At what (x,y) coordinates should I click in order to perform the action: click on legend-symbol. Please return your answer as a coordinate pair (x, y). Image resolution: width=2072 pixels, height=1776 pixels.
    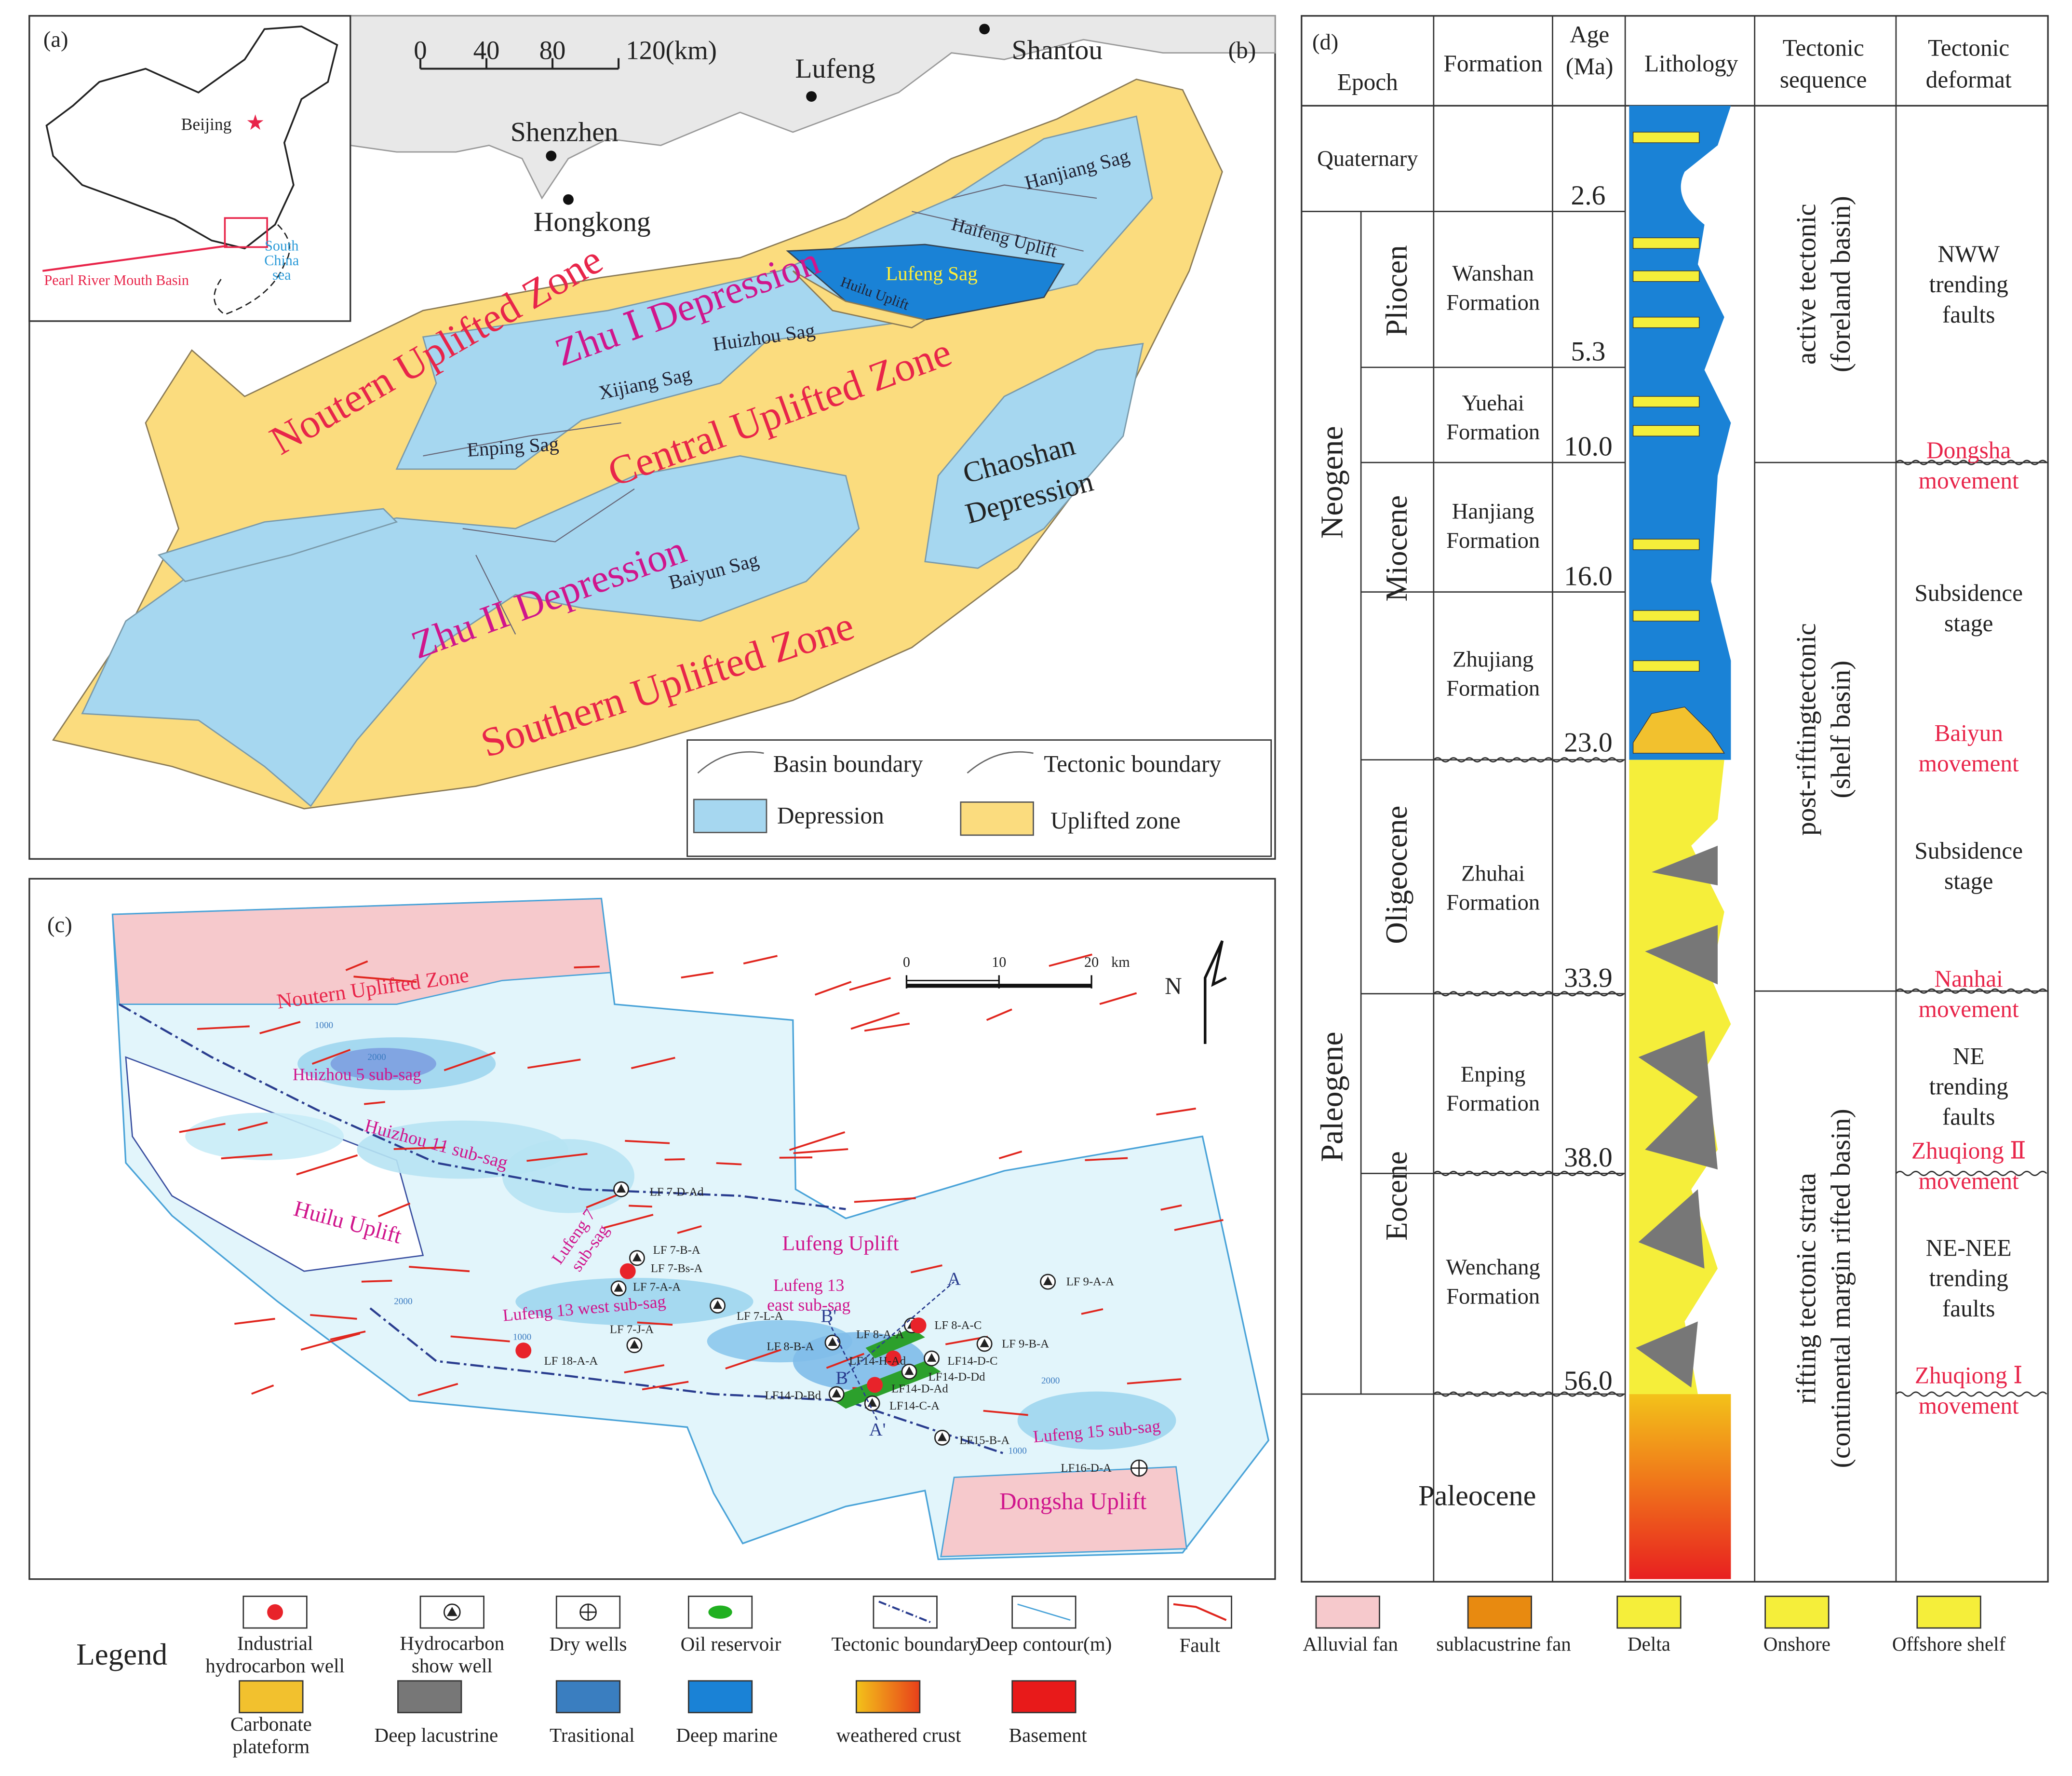
    Looking at the image, I should click on (730, 762).